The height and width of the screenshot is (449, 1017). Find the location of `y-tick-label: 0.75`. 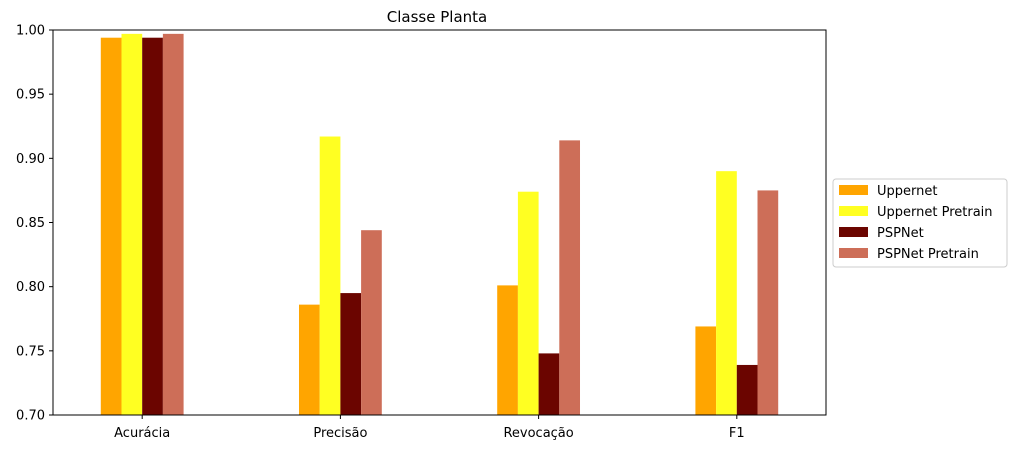

y-tick-label: 0.75 is located at coordinates (30, 351).